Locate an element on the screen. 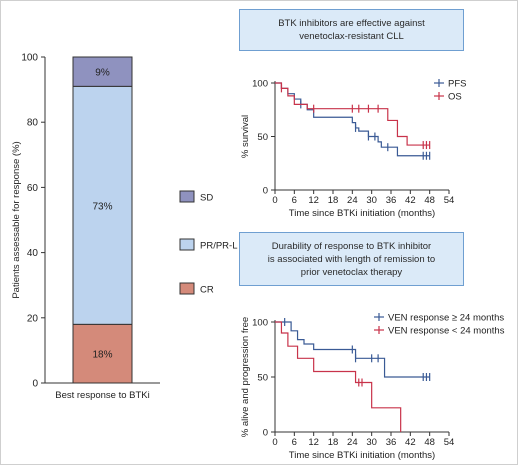  km-legend-entry: VEN response < 24 months is located at coordinates (446, 331).